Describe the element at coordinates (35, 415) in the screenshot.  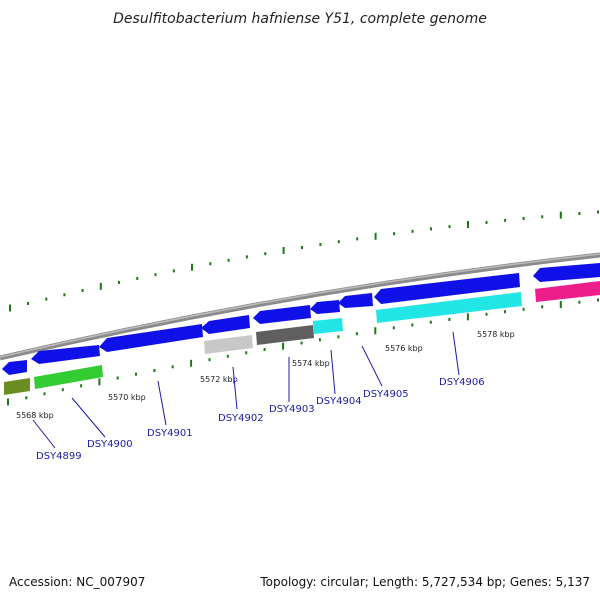
I see `kbp-label: 5568 kbp` at that location.